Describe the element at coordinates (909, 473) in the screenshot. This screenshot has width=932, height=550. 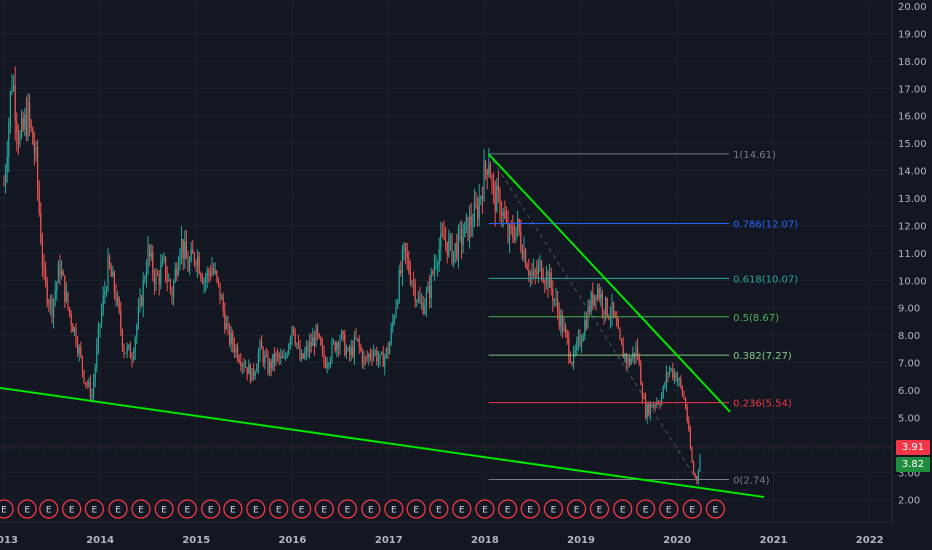
I see `y-tick-label: 3.00` at that location.